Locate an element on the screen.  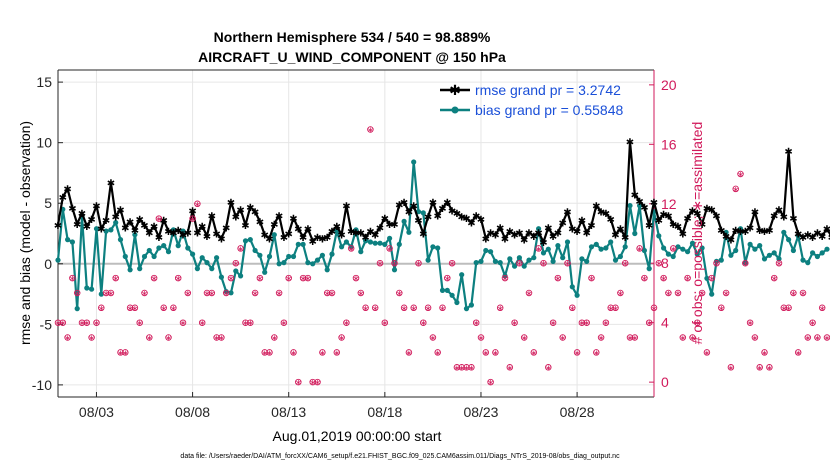
y-tick-label-left: -5 is located at coordinates (46, 324).